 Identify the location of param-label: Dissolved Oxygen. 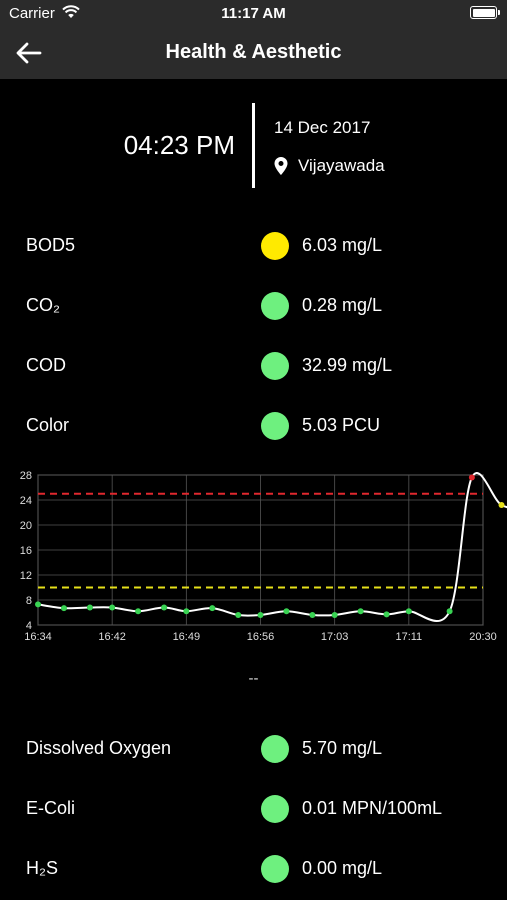
(99, 748).